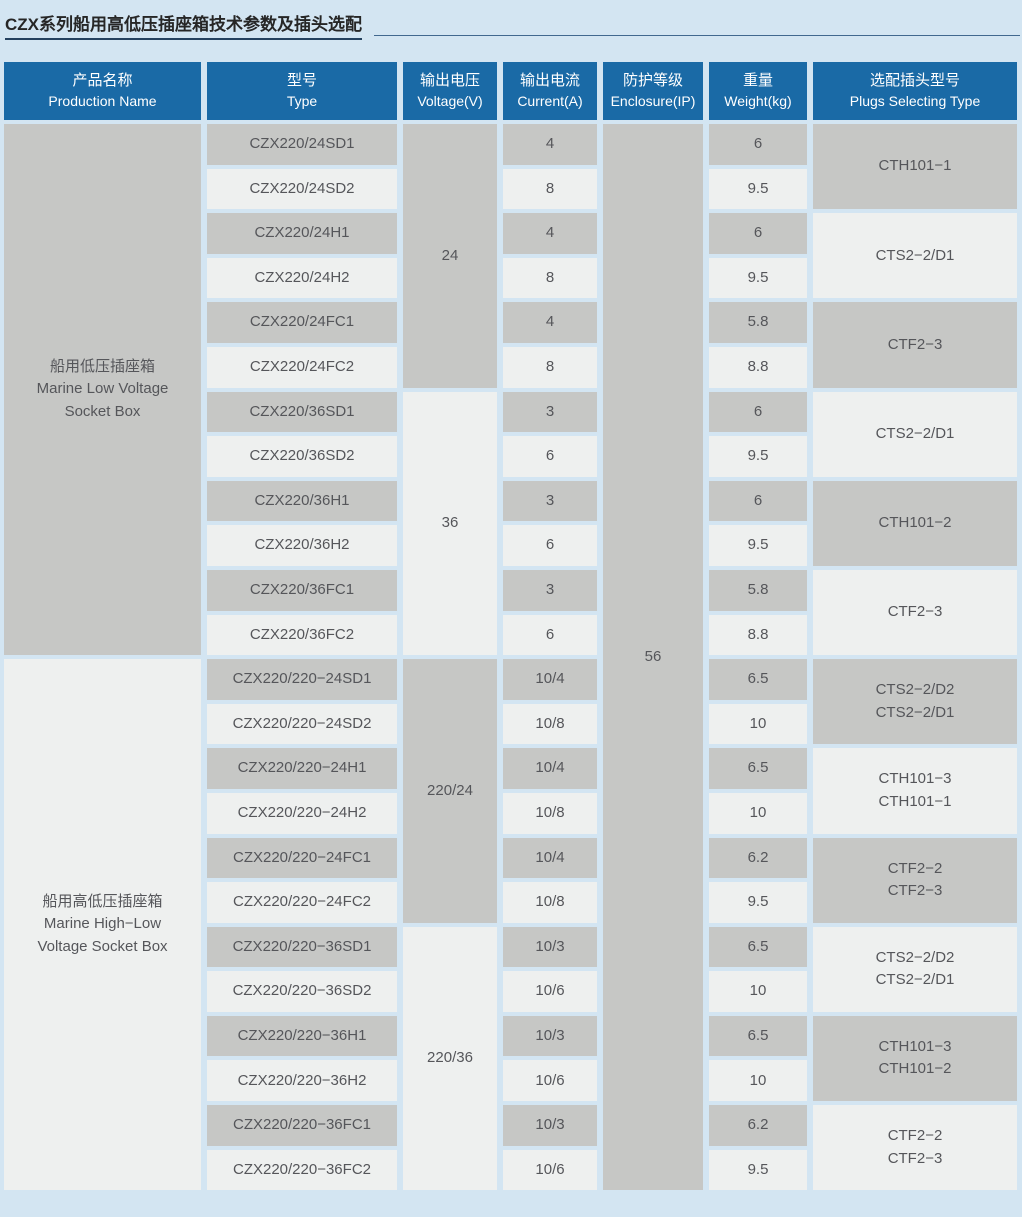 The image size is (1022, 1217). Describe the element at coordinates (511, 20) in the screenshot. I see `title-row: CZX系列船用高低压插座箱技术参数及插头选配` at that location.